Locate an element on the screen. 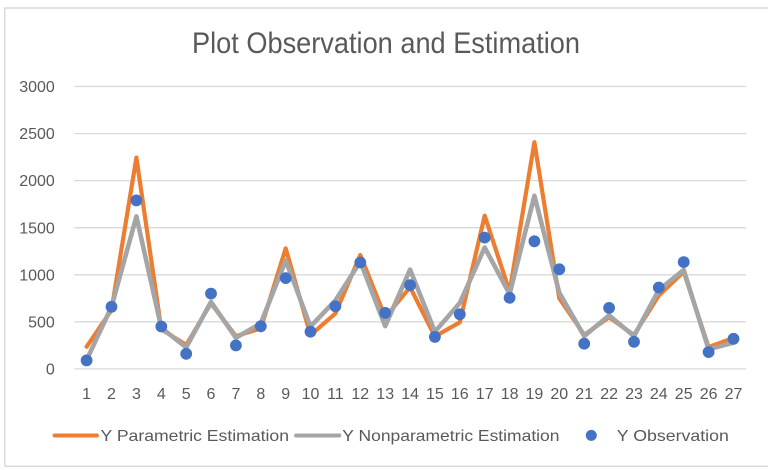  svg-text: 15 is located at coordinates (435, 394).